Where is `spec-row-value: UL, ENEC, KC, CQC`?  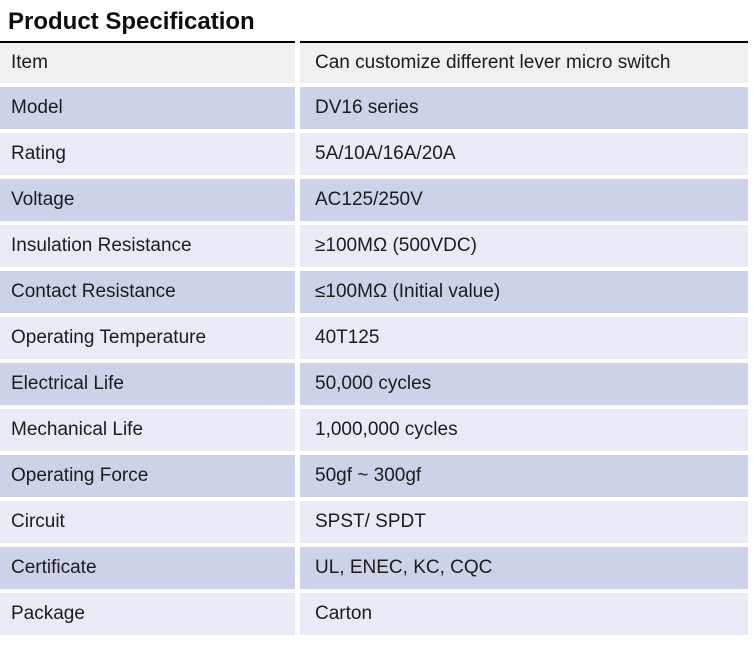 spec-row-value: UL, ENEC, KC, CQC is located at coordinates (524, 568).